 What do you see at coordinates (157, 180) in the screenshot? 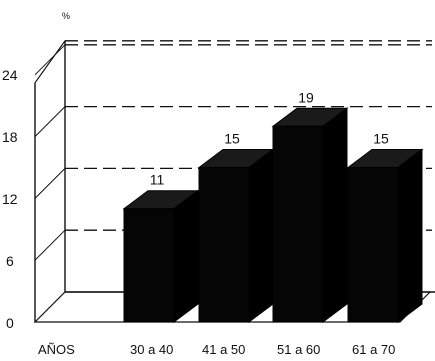
I see `data-label-0: 11` at bounding box center [157, 180].